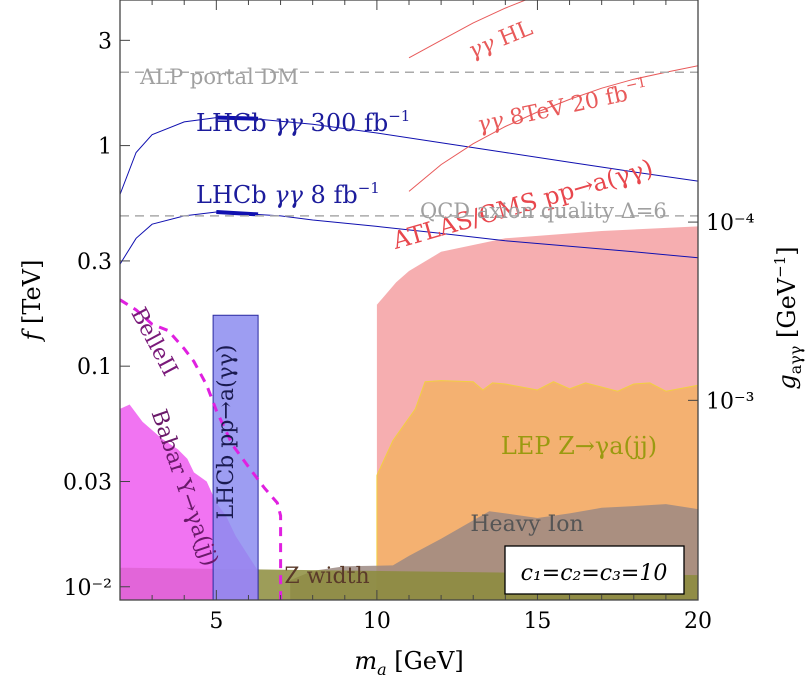 This screenshot has height=684, width=811. I want to click on x-tick-label: 20, so click(698, 621).